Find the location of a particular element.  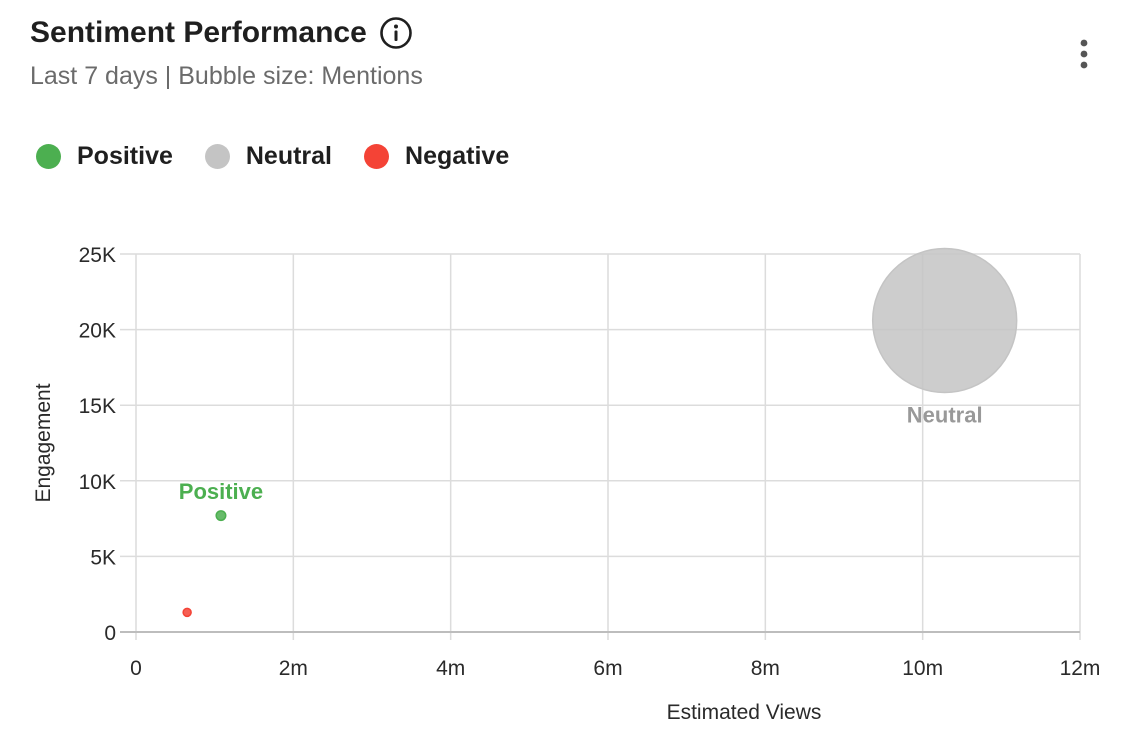

legend-label-neutral: Neutral is located at coordinates (289, 156).